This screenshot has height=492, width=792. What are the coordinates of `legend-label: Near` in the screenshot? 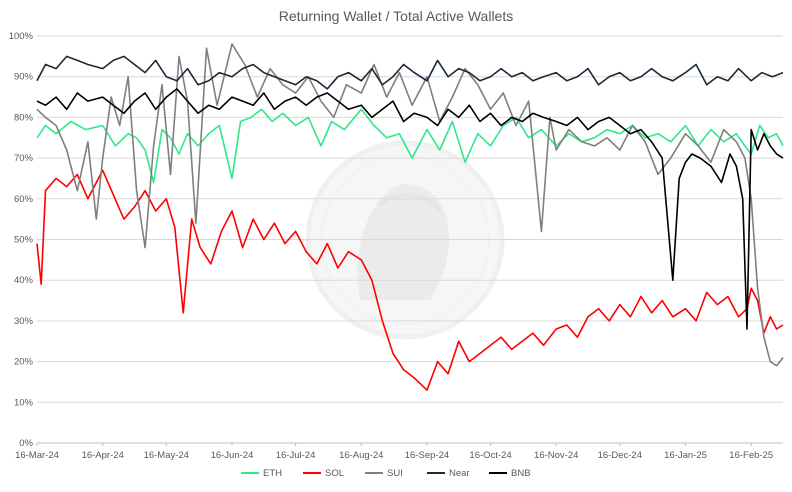 It's located at (459, 473).